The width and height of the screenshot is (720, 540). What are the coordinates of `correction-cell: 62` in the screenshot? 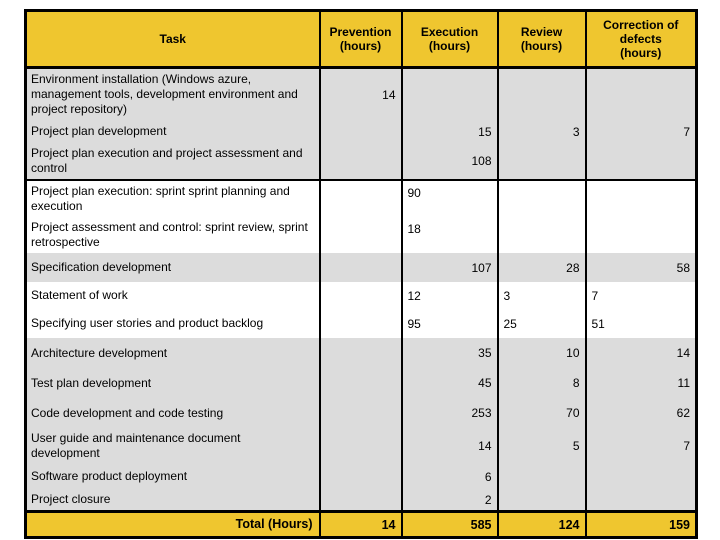 It's located at (641, 413).